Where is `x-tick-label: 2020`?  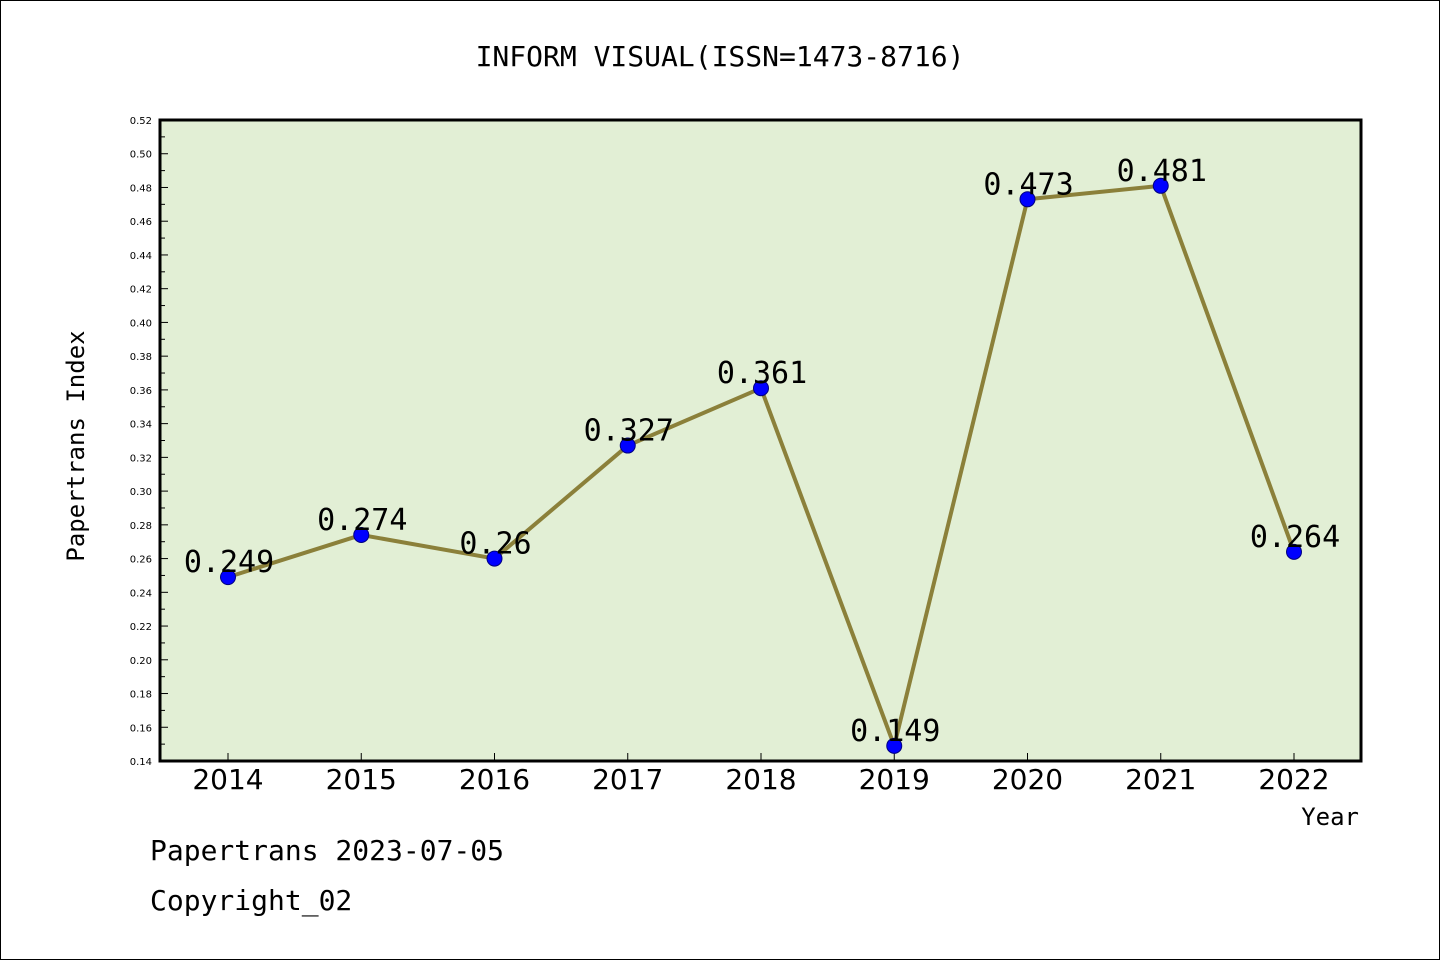
x-tick-label: 2020 is located at coordinates (1027, 779).